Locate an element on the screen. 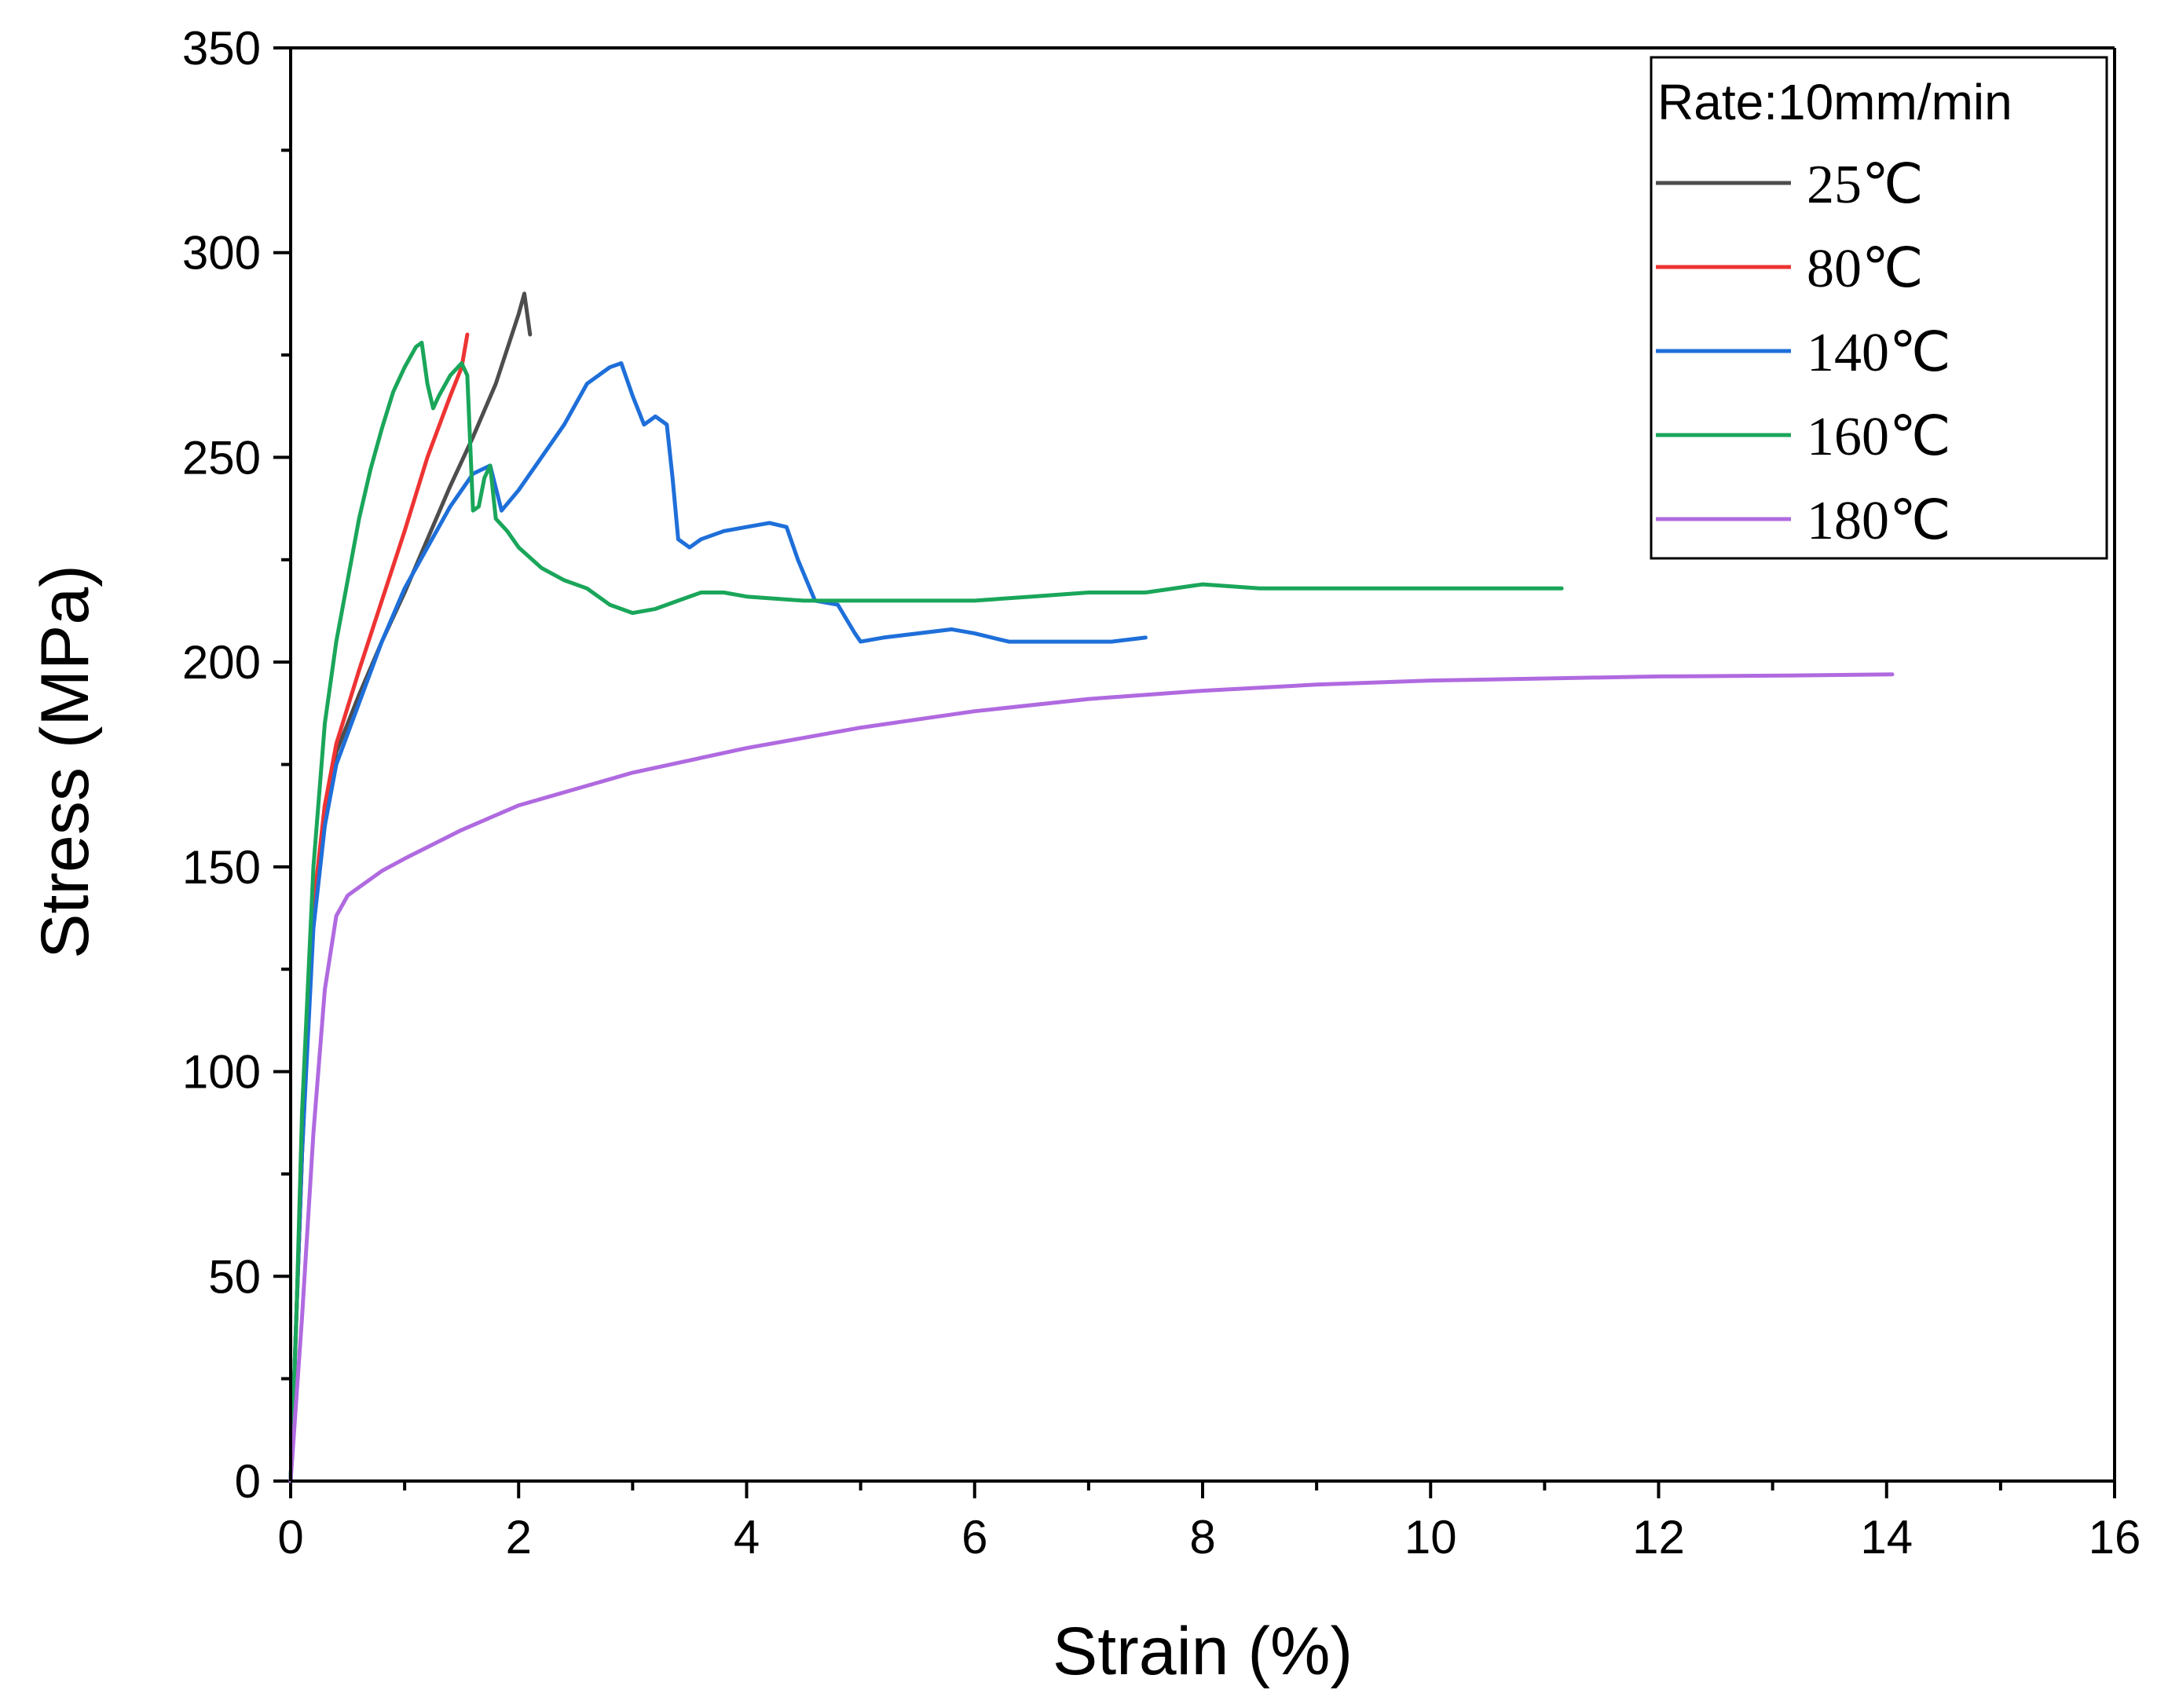 Image resolution: width=2168 pixels, height=1708 pixels. y-axis-ticks: 0 50 100 150 200 250 300 350 is located at coordinates (236, 765).